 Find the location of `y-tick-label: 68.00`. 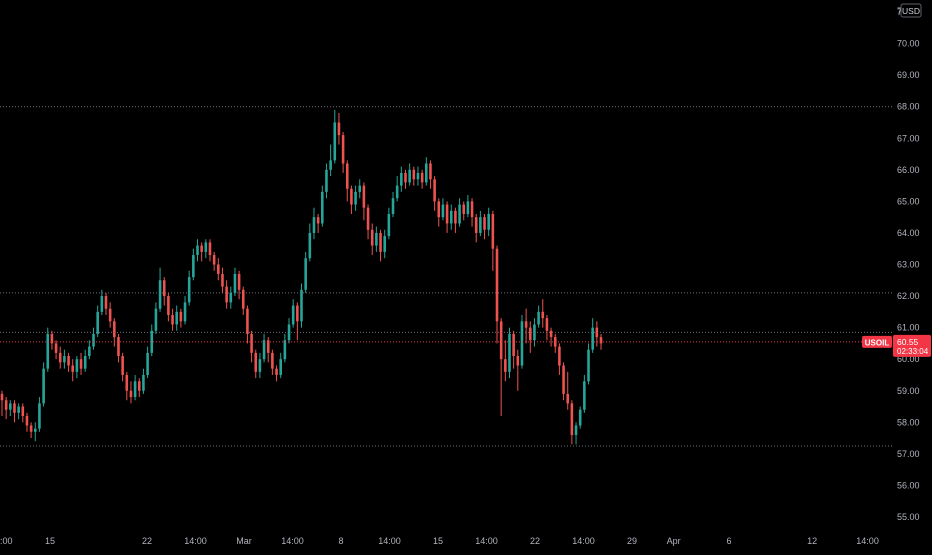

y-tick-label: 68.00 is located at coordinates (908, 107).